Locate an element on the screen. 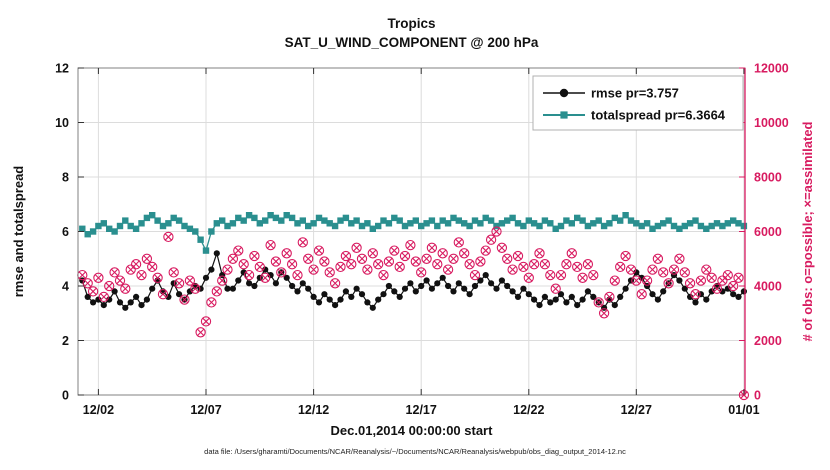 This screenshot has width=830, height=470. svg-text: 8 is located at coordinates (65, 178).